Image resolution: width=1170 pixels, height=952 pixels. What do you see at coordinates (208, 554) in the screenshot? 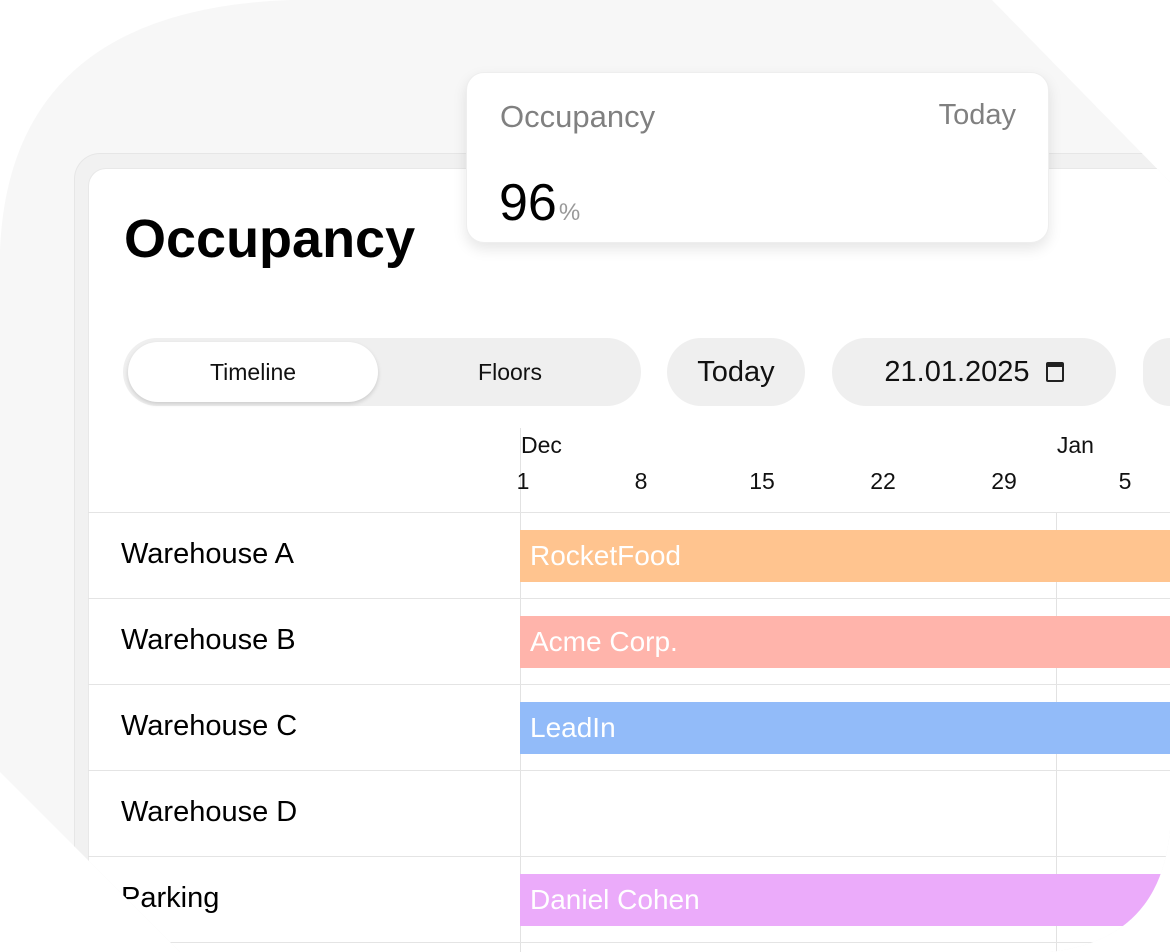
I see `row-label: Warehouse A` at bounding box center [208, 554].